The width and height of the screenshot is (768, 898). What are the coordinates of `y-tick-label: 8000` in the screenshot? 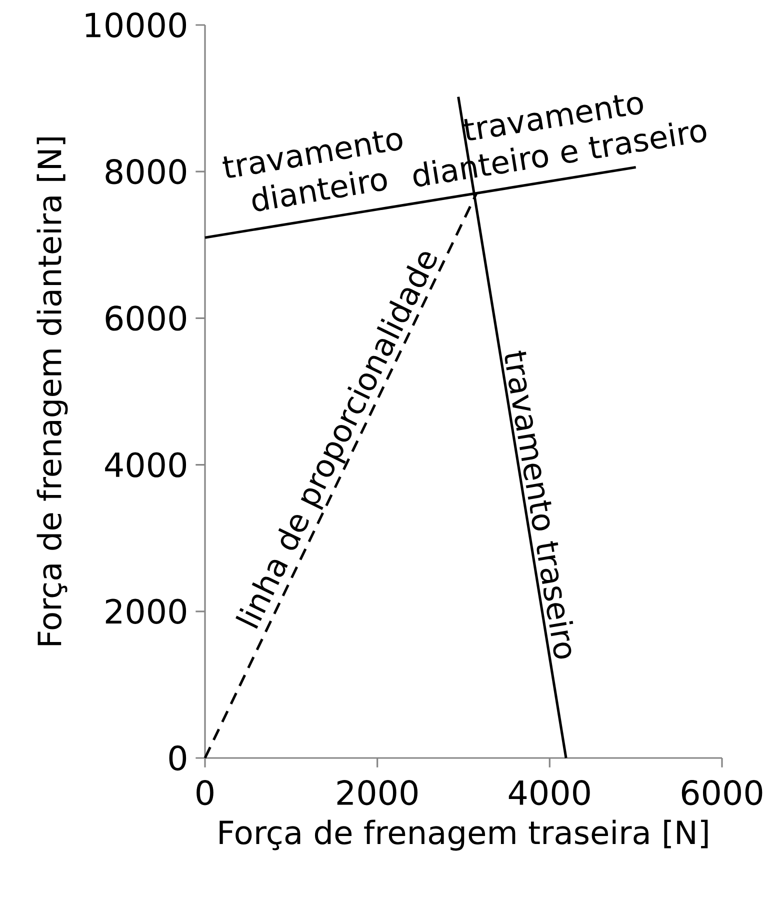 It's located at (146, 171).